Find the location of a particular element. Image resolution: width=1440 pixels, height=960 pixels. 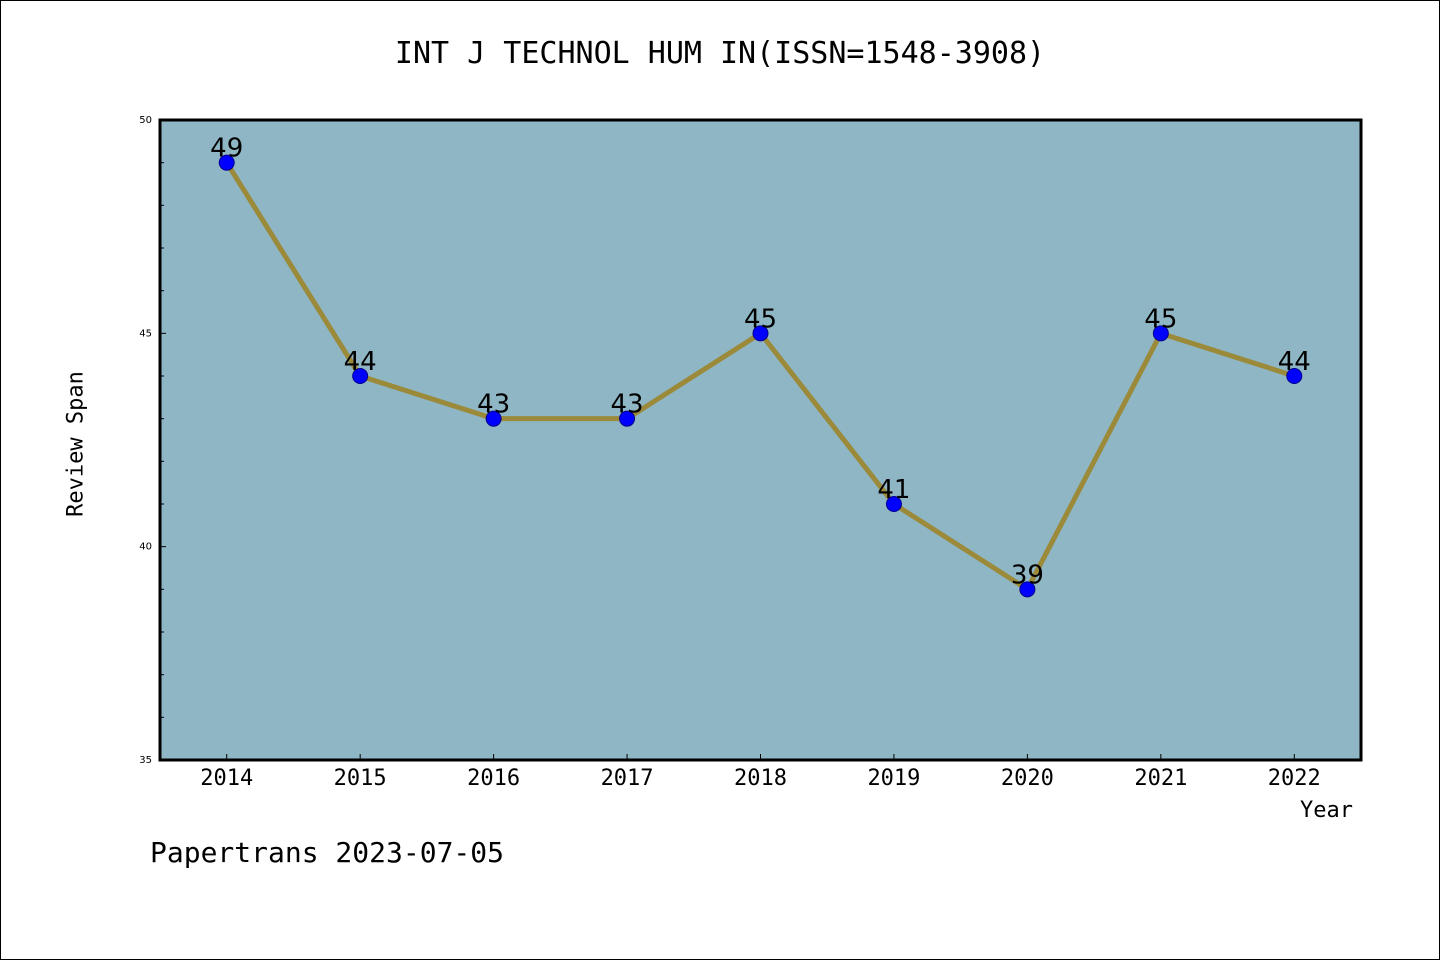

x-tick-label: 2014 is located at coordinates (226, 778).